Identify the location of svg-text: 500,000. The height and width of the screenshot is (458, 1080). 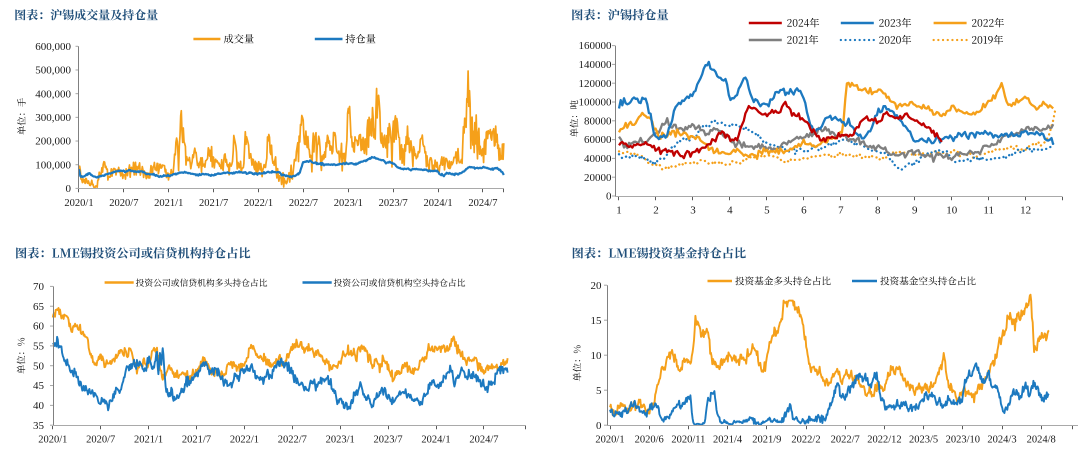
(53, 71).